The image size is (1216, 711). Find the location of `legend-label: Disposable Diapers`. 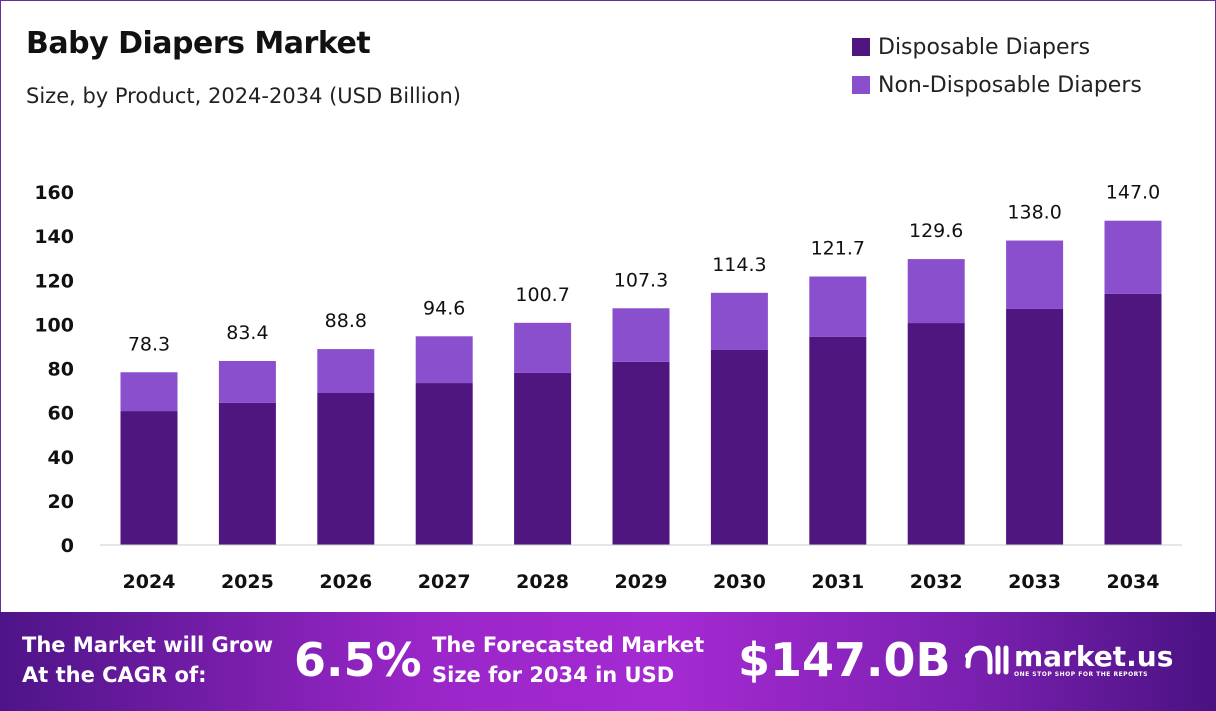

legend-label: Disposable Diapers is located at coordinates (984, 47).